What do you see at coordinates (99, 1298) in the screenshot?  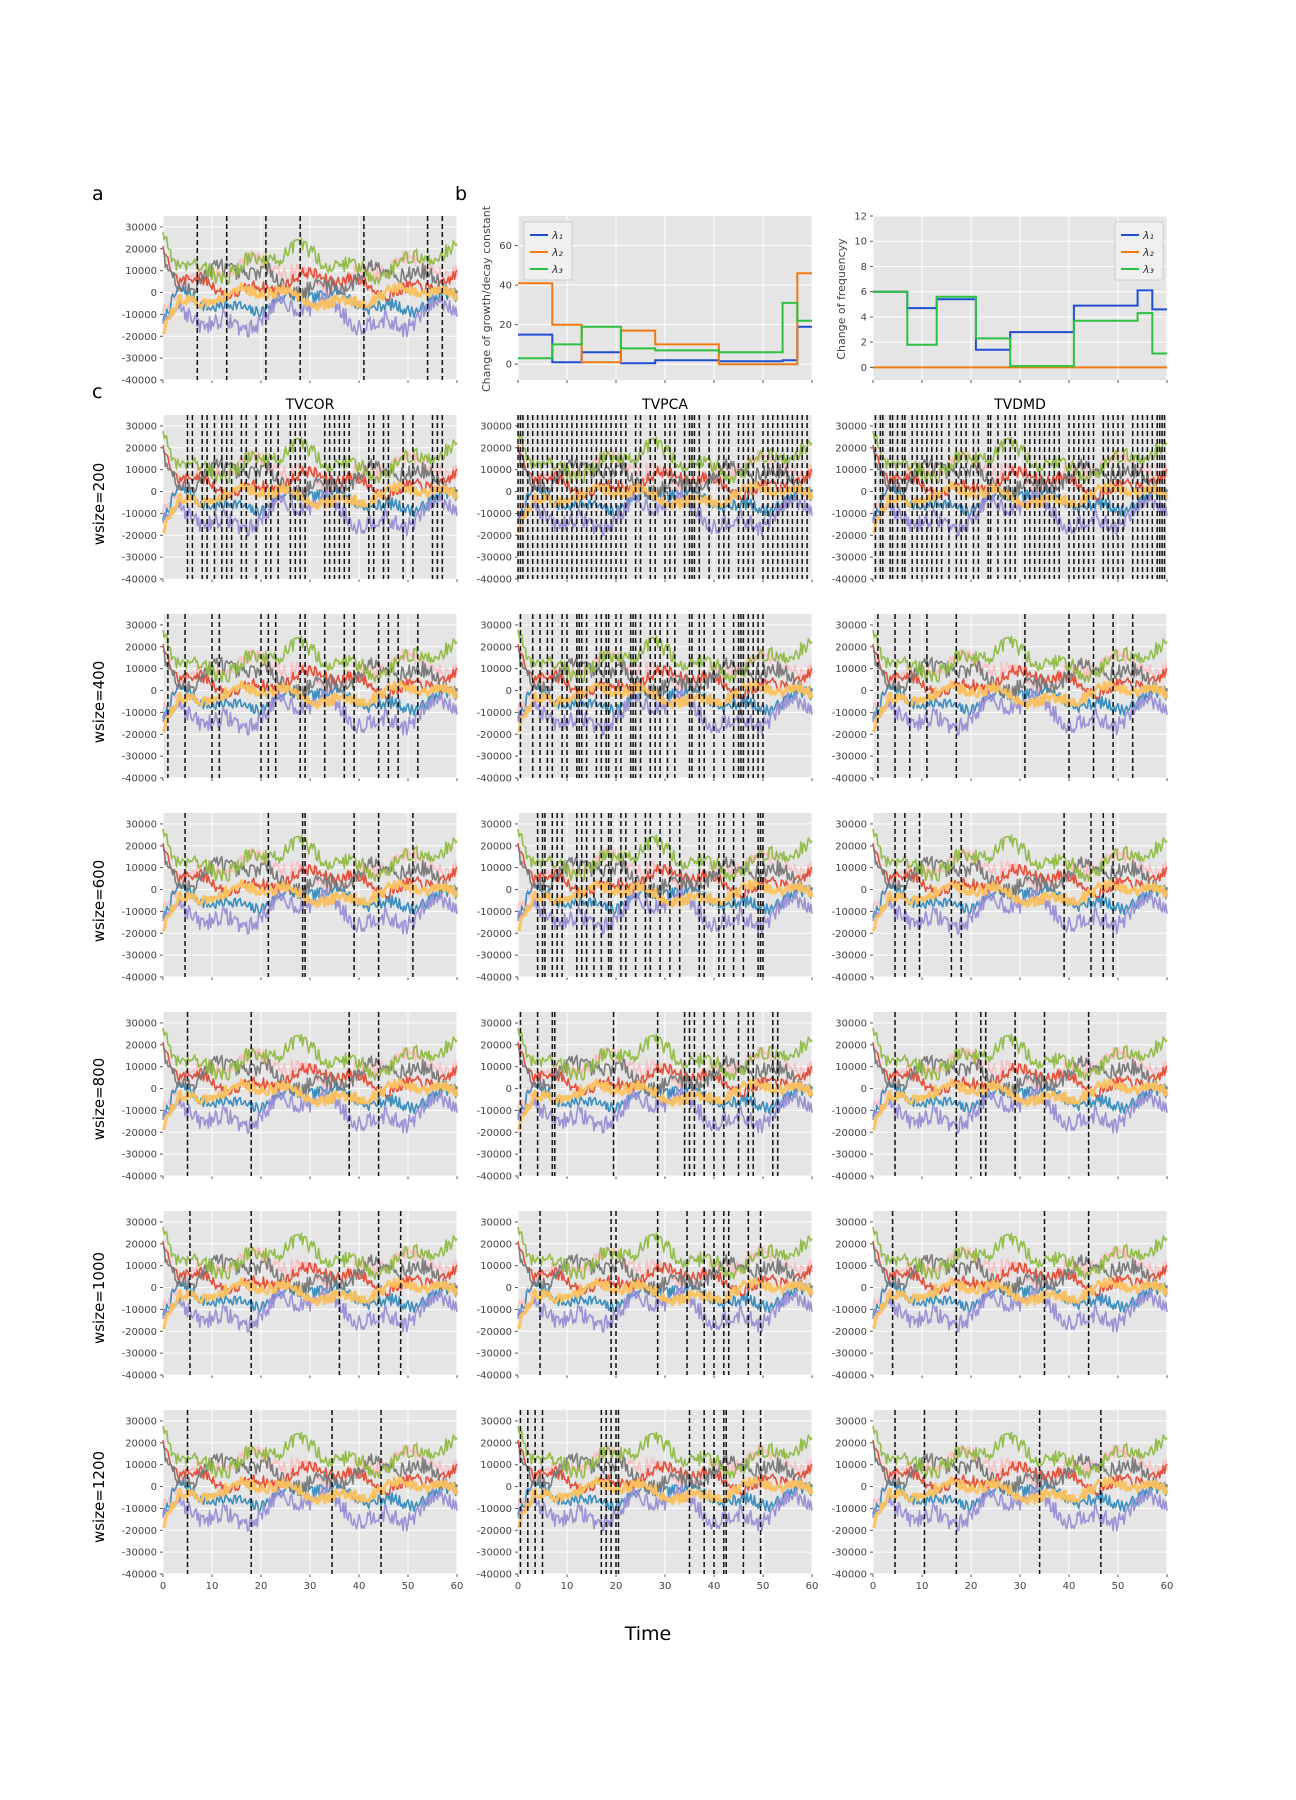 I see `row-label-wsize-1000: wsize=1000` at bounding box center [99, 1298].